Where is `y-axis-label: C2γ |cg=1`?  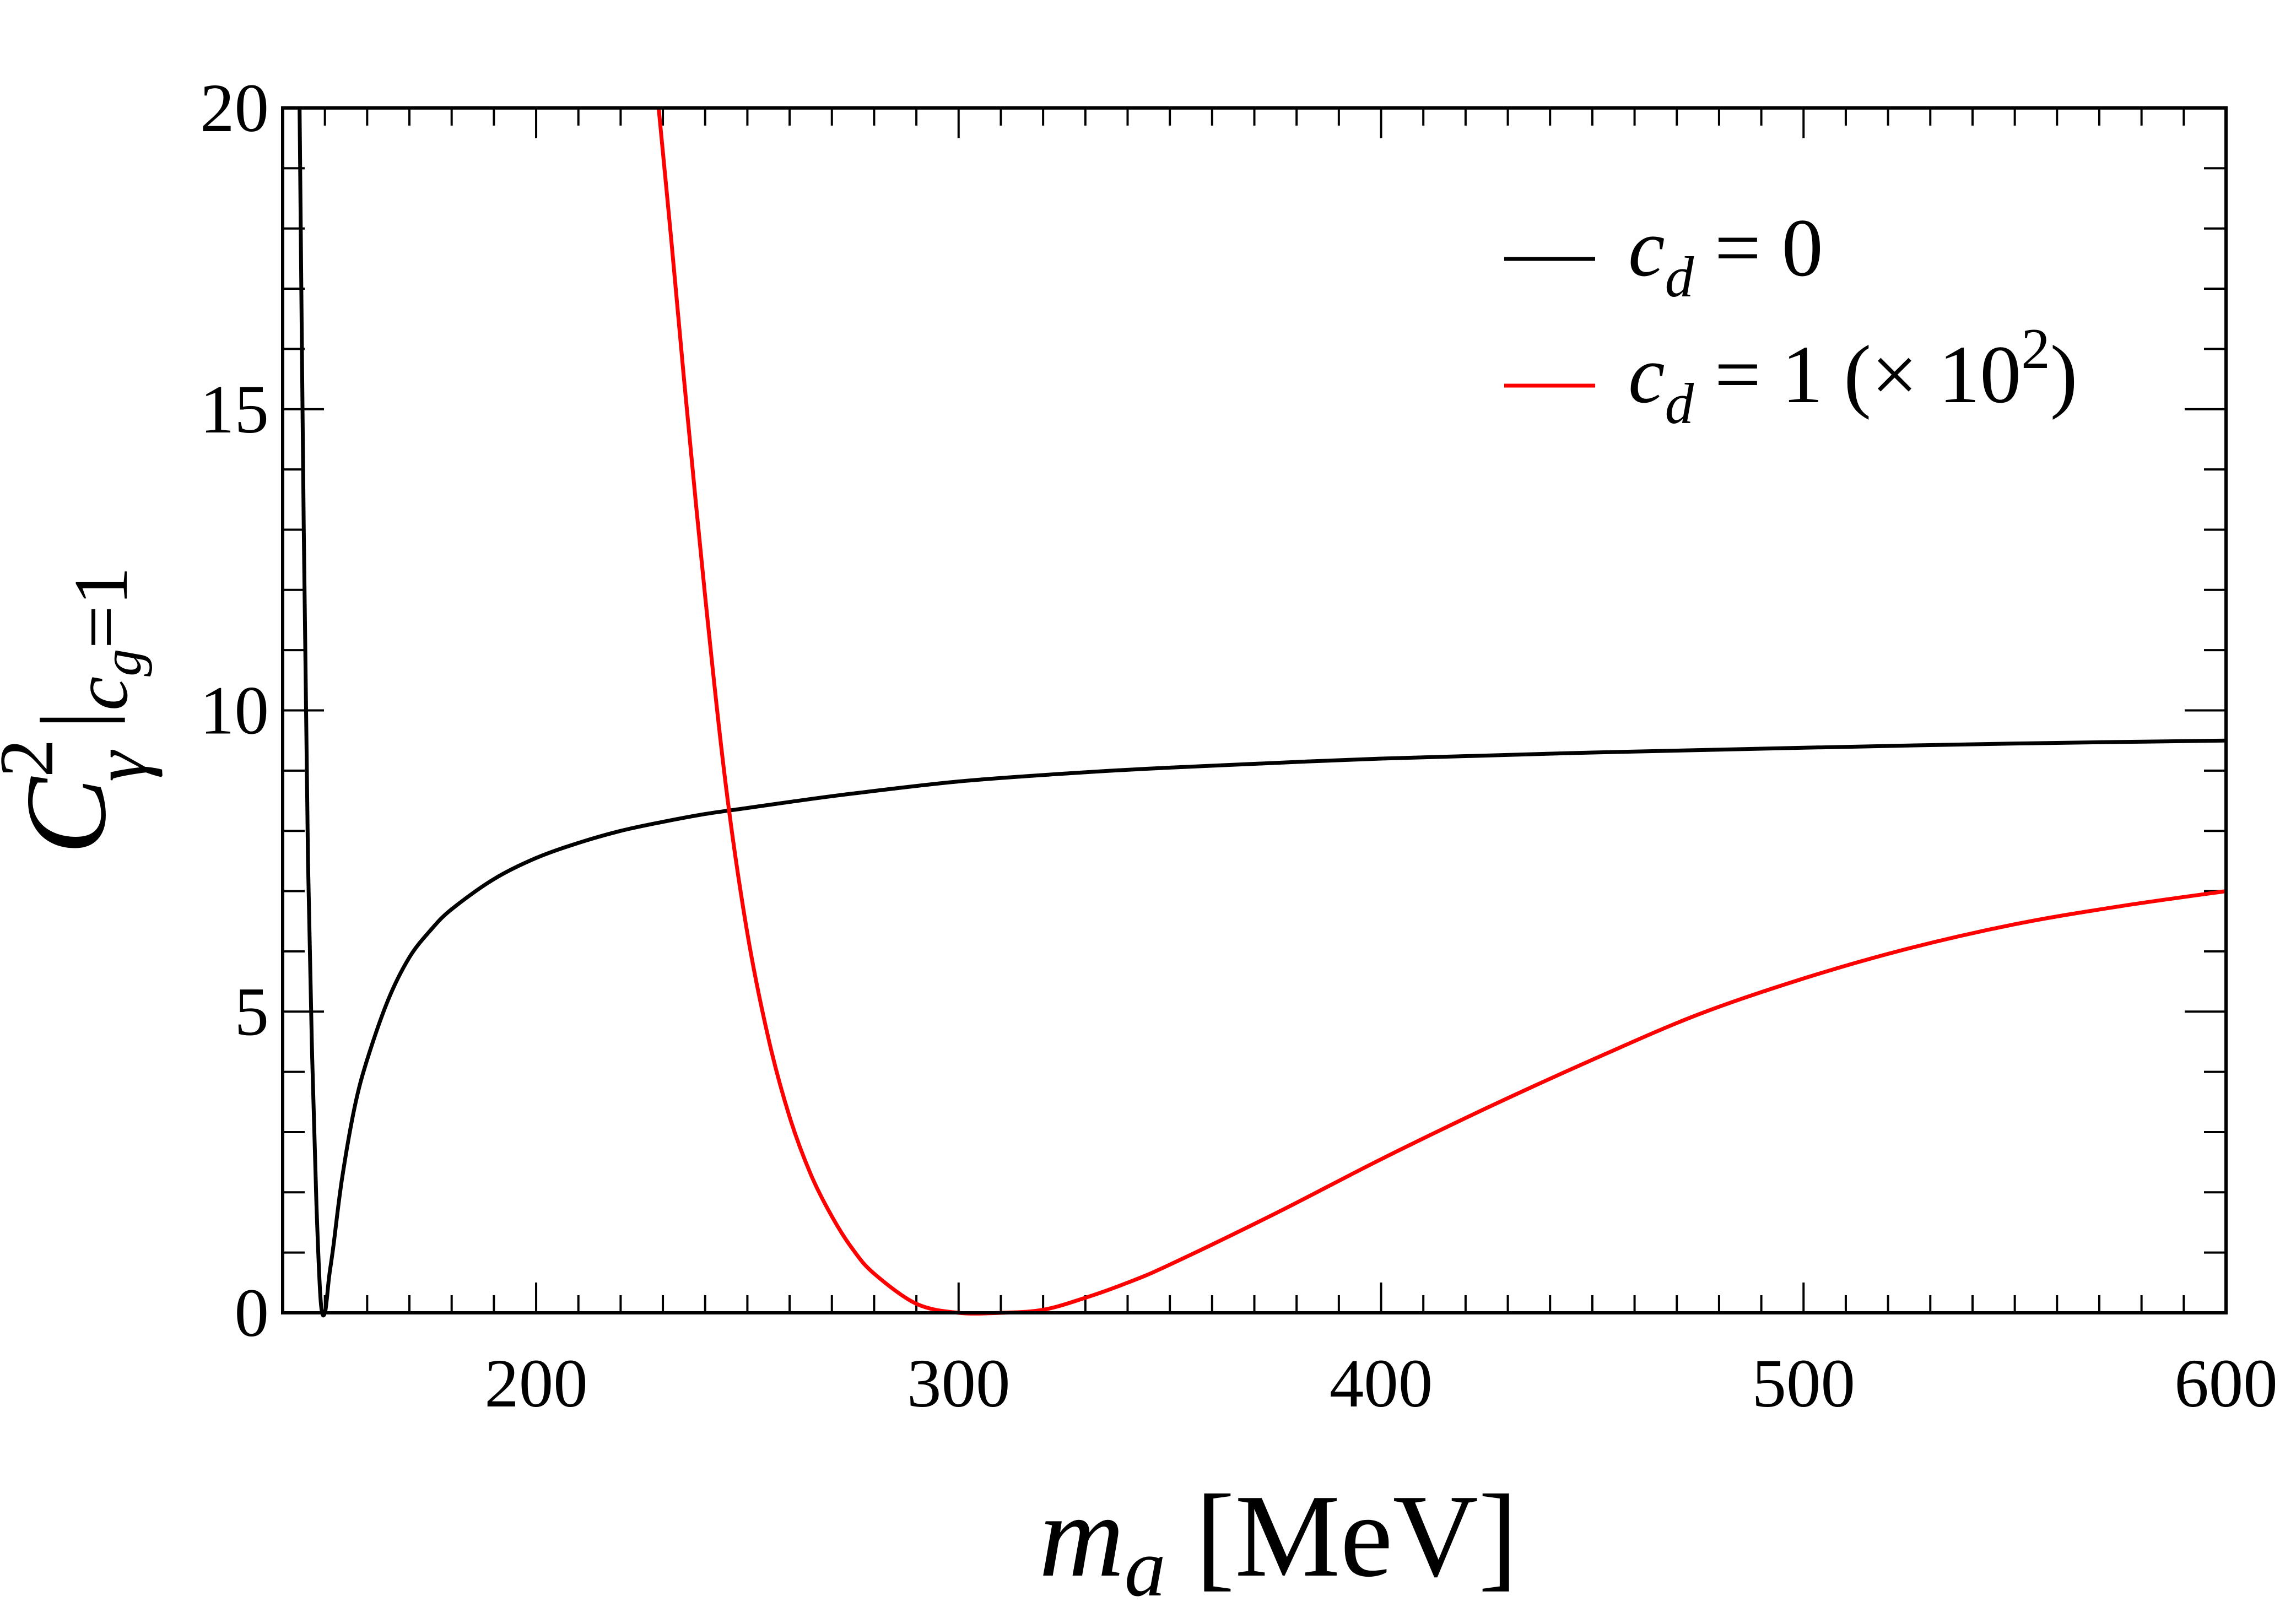 y-axis-label: C2γ |cg=1 is located at coordinates (81, 710).